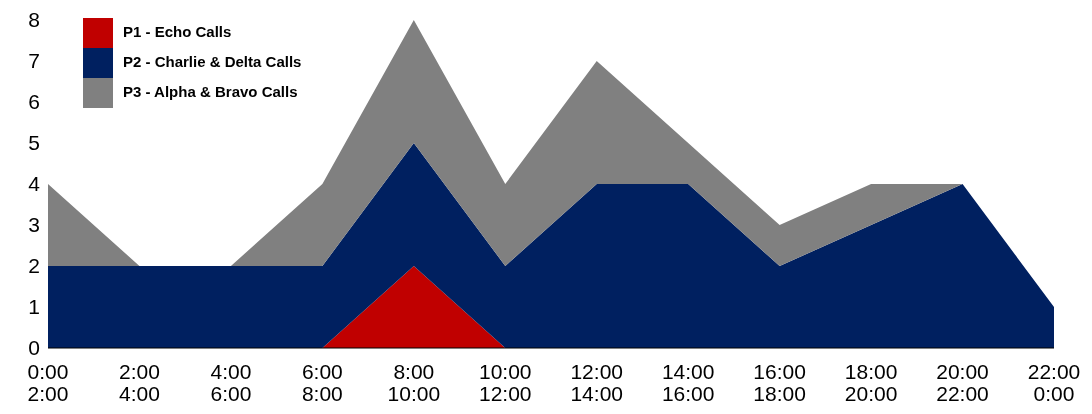 The image size is (1092, 414). I want to click on y-tick-label: 1, so click(34, 307).